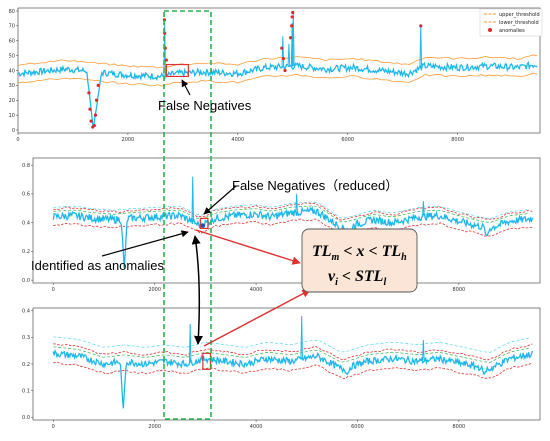  What do you see at coordinates (12, 27) in the screenshot?
I see `y-tick-label: 70` at bounding box center [12, 27].